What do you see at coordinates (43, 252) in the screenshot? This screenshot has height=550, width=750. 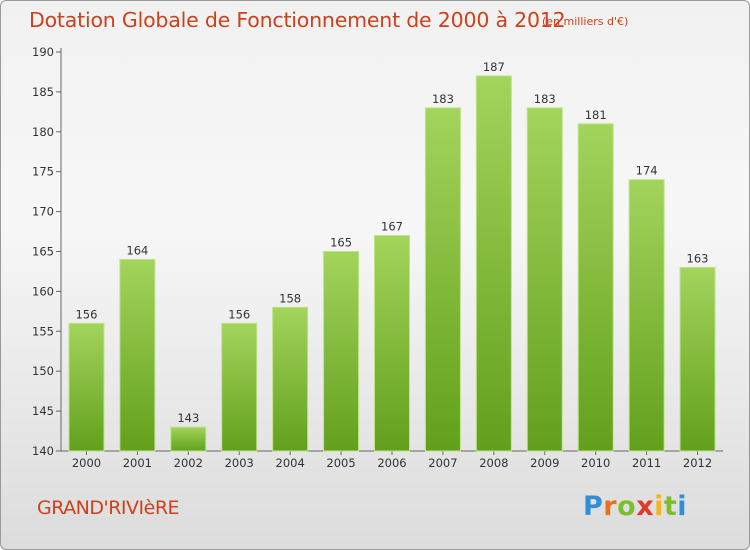 I see `y-tick-label: 165` at bounding box center [43, 252].